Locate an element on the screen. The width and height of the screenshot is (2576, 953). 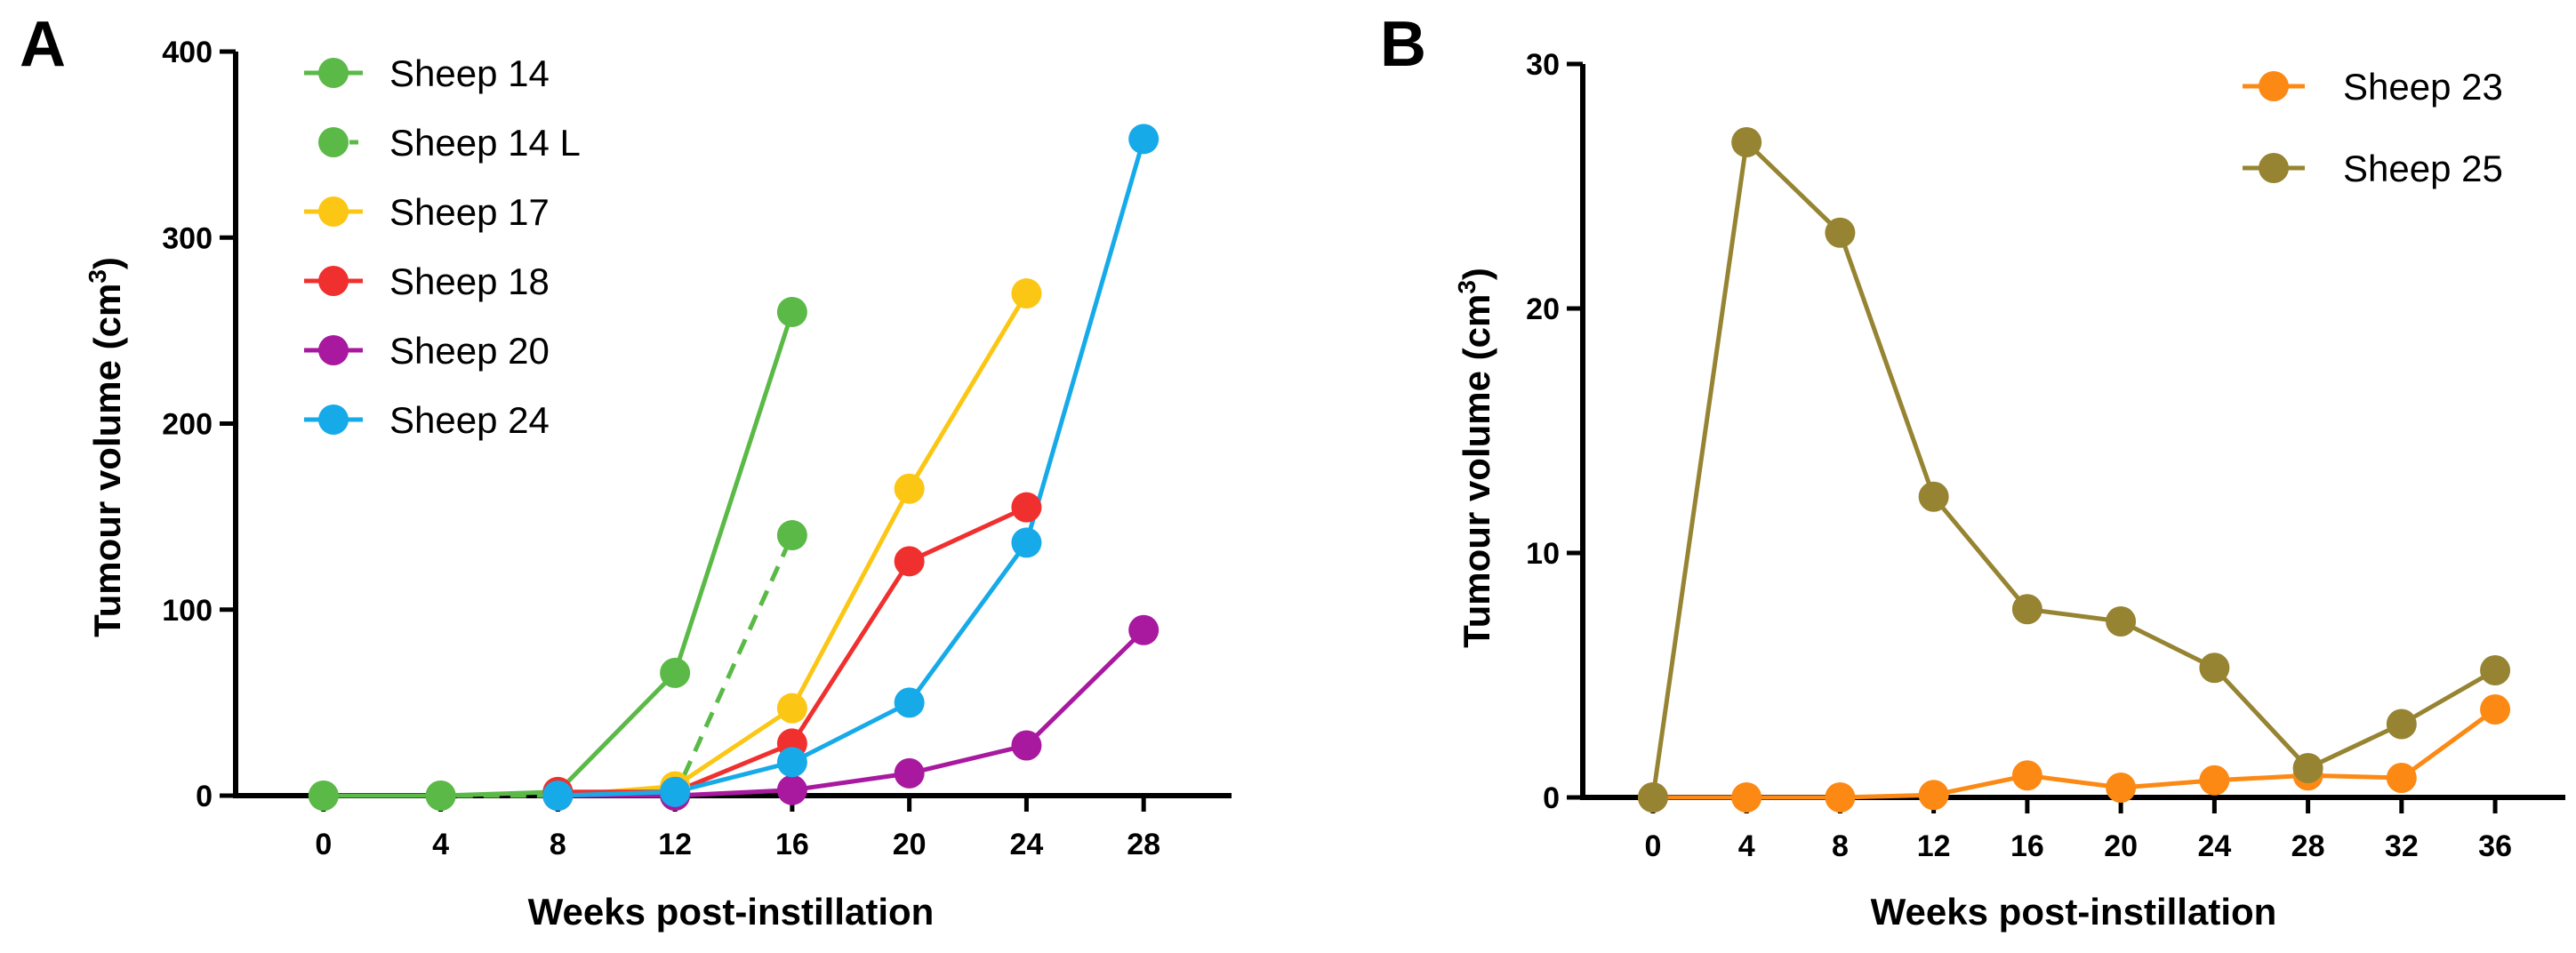
panel-b-x-tick-label: 24 is located at coordinates (2214, 846).